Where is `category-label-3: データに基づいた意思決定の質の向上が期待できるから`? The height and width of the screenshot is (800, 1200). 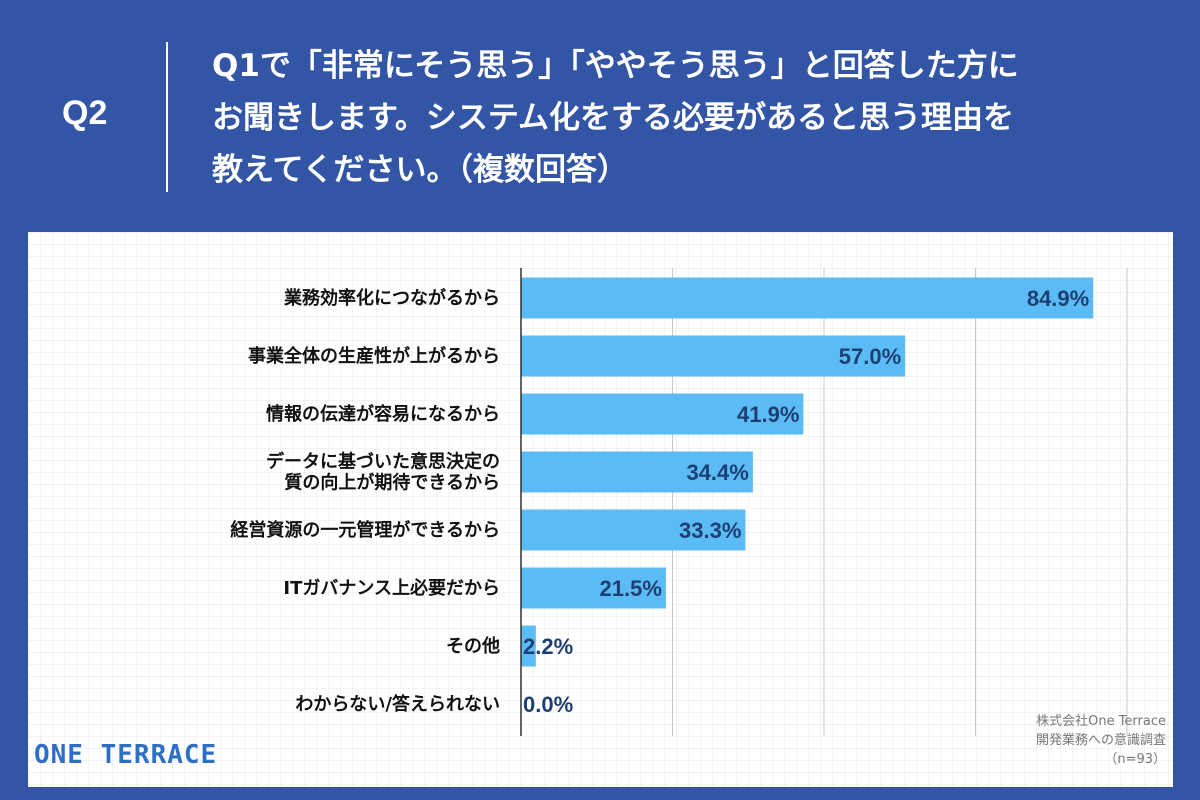
category-label-3: データに基づいた意思決定の質の向上が期待できるから is located at coordinates (383, 472).